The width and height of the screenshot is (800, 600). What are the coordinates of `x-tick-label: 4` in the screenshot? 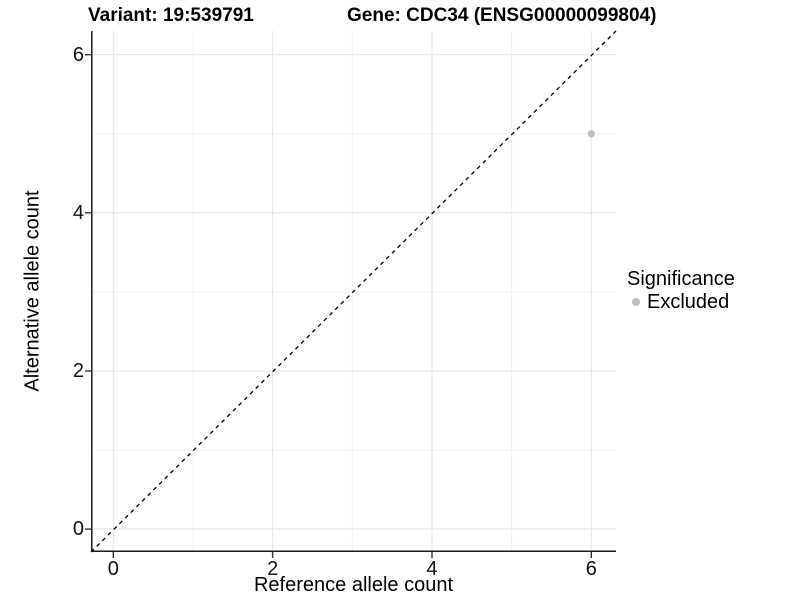 It's located at (432, 569).